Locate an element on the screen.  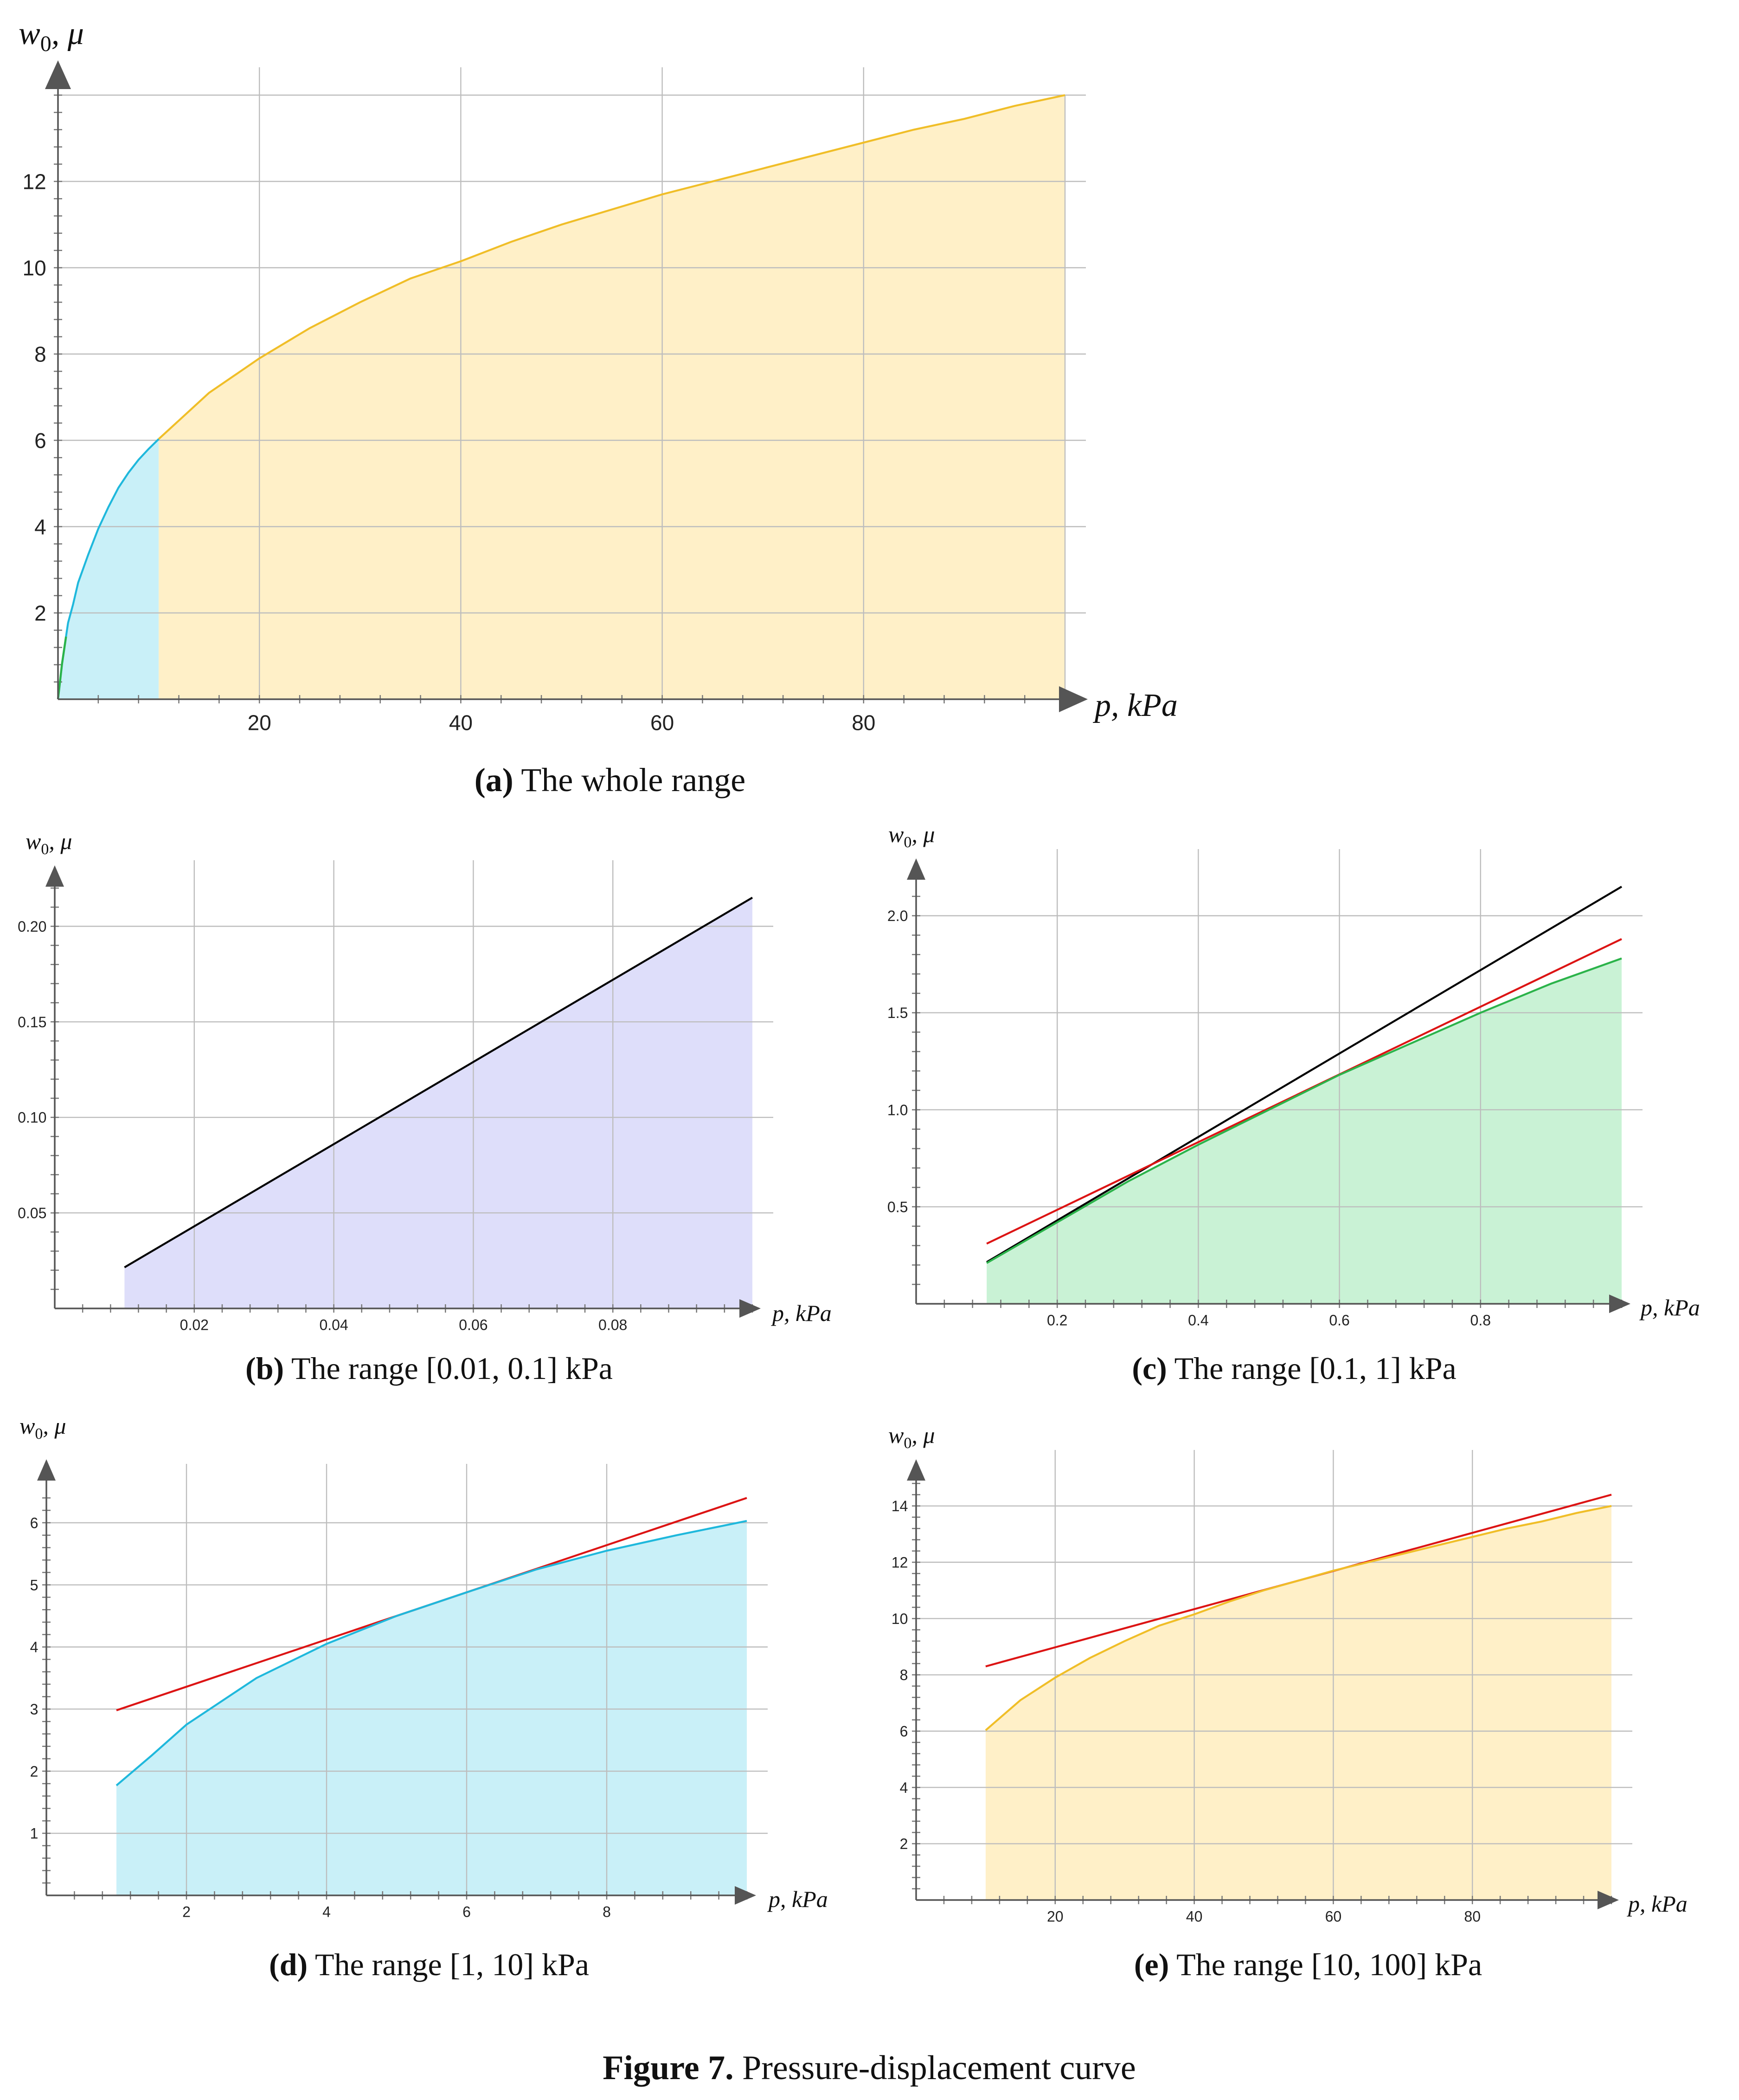
x-tick-label: 0.06 is located at coordinates (473, 1324).